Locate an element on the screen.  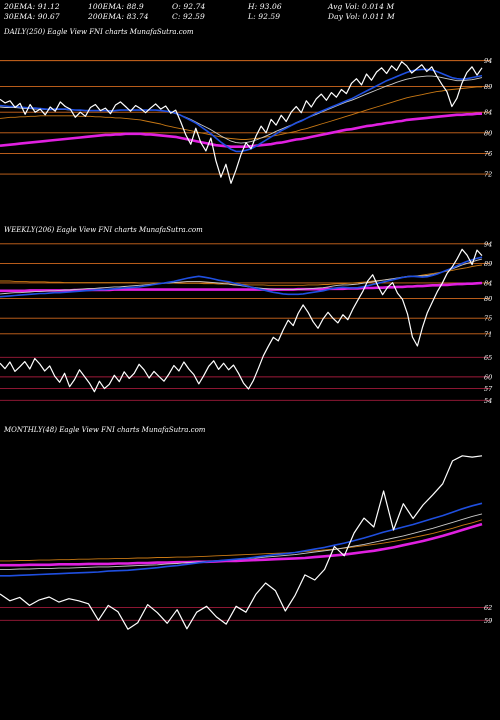
weekly-ema20-line is located at coordinates (241, 277).